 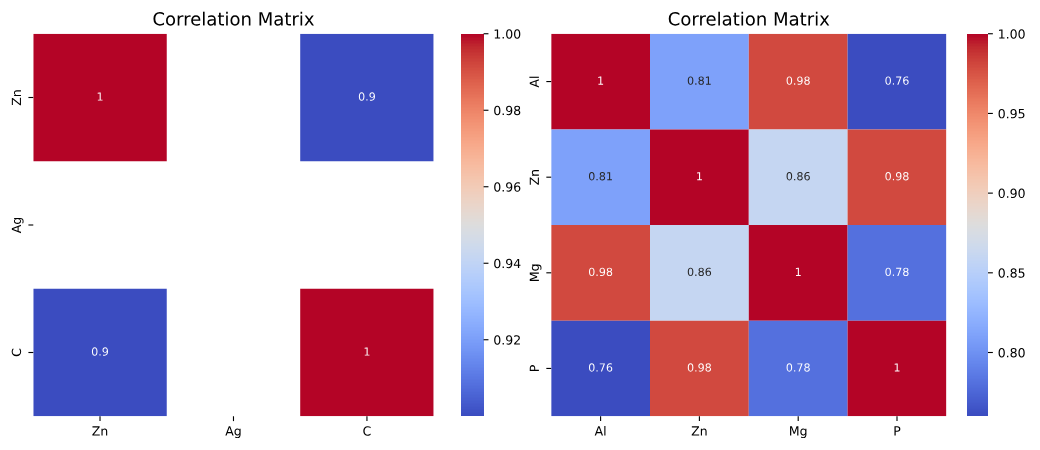 What do you see at coordinates (16, 352) in the screenshot?
I see `y-tick-label: C` at bounding box center [16, 352].